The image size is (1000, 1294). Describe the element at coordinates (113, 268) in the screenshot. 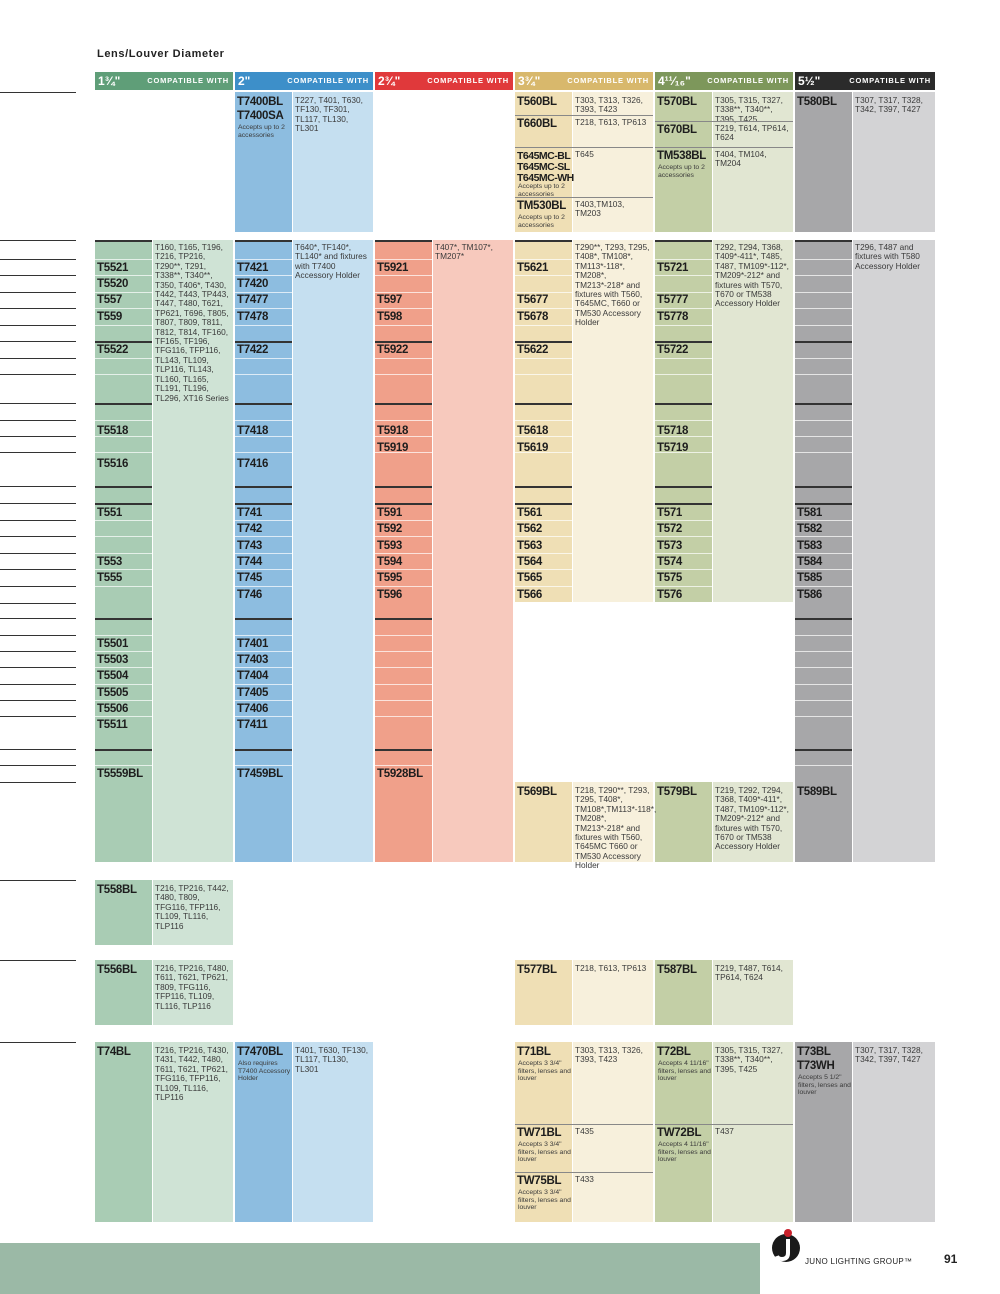

I see `part-number: T5521` at that location.